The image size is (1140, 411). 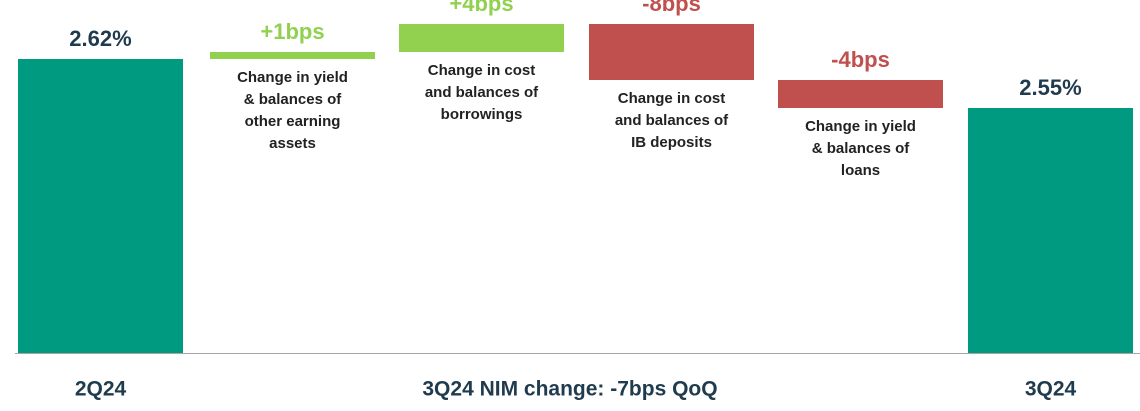 I want to click on value-label: 2.55%, so click(x=1050, y=87).